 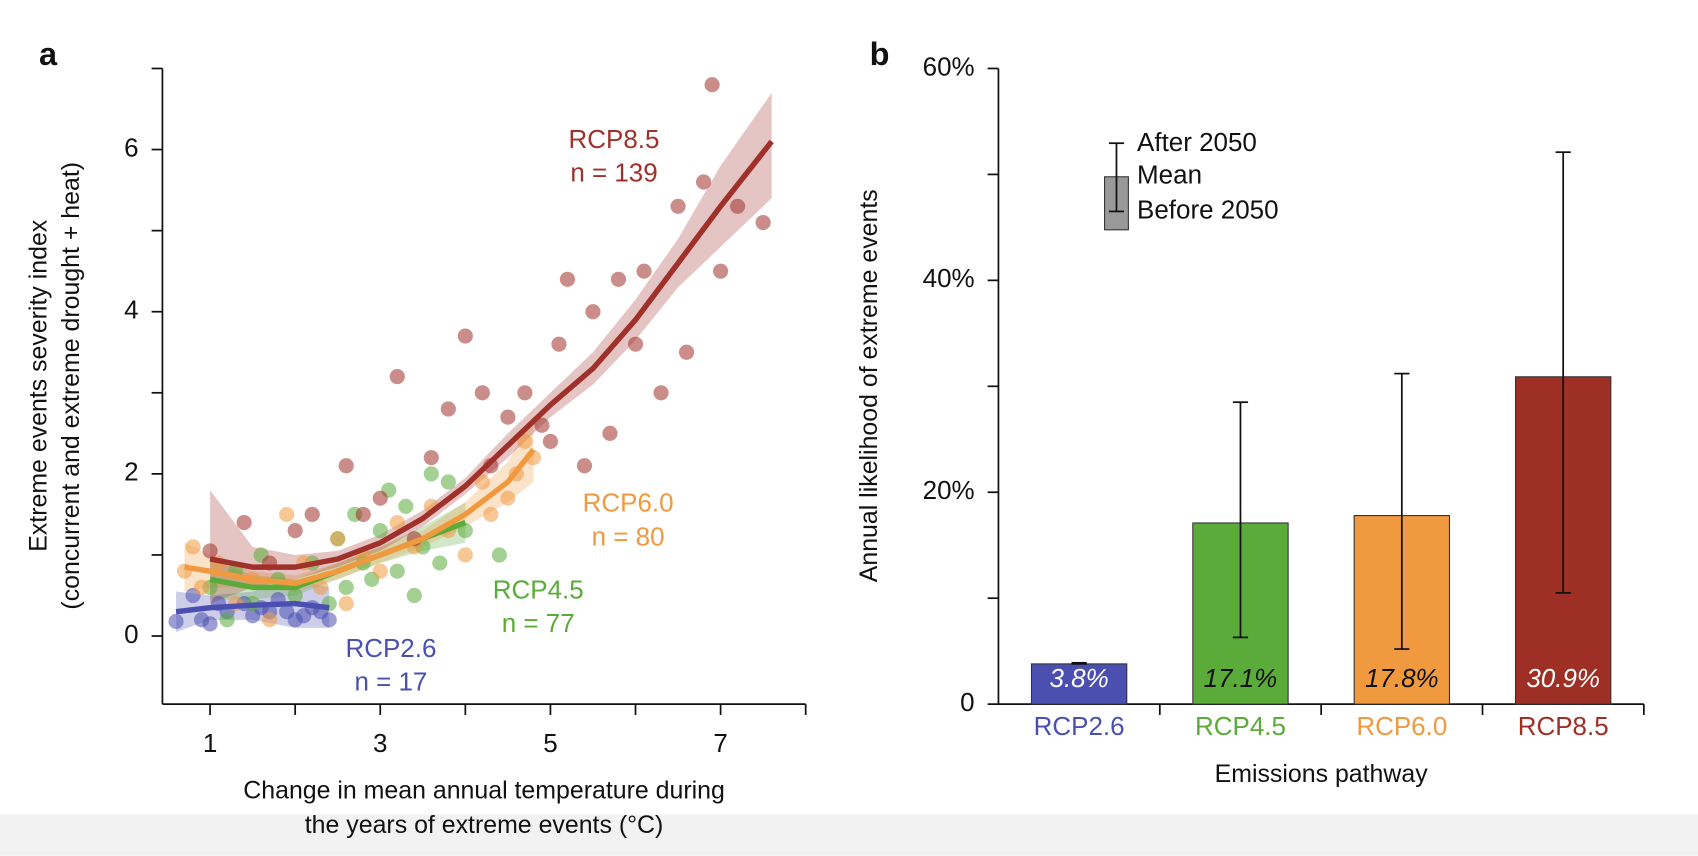 I want to click on panel-letter: a, so click(x=48, y=54).